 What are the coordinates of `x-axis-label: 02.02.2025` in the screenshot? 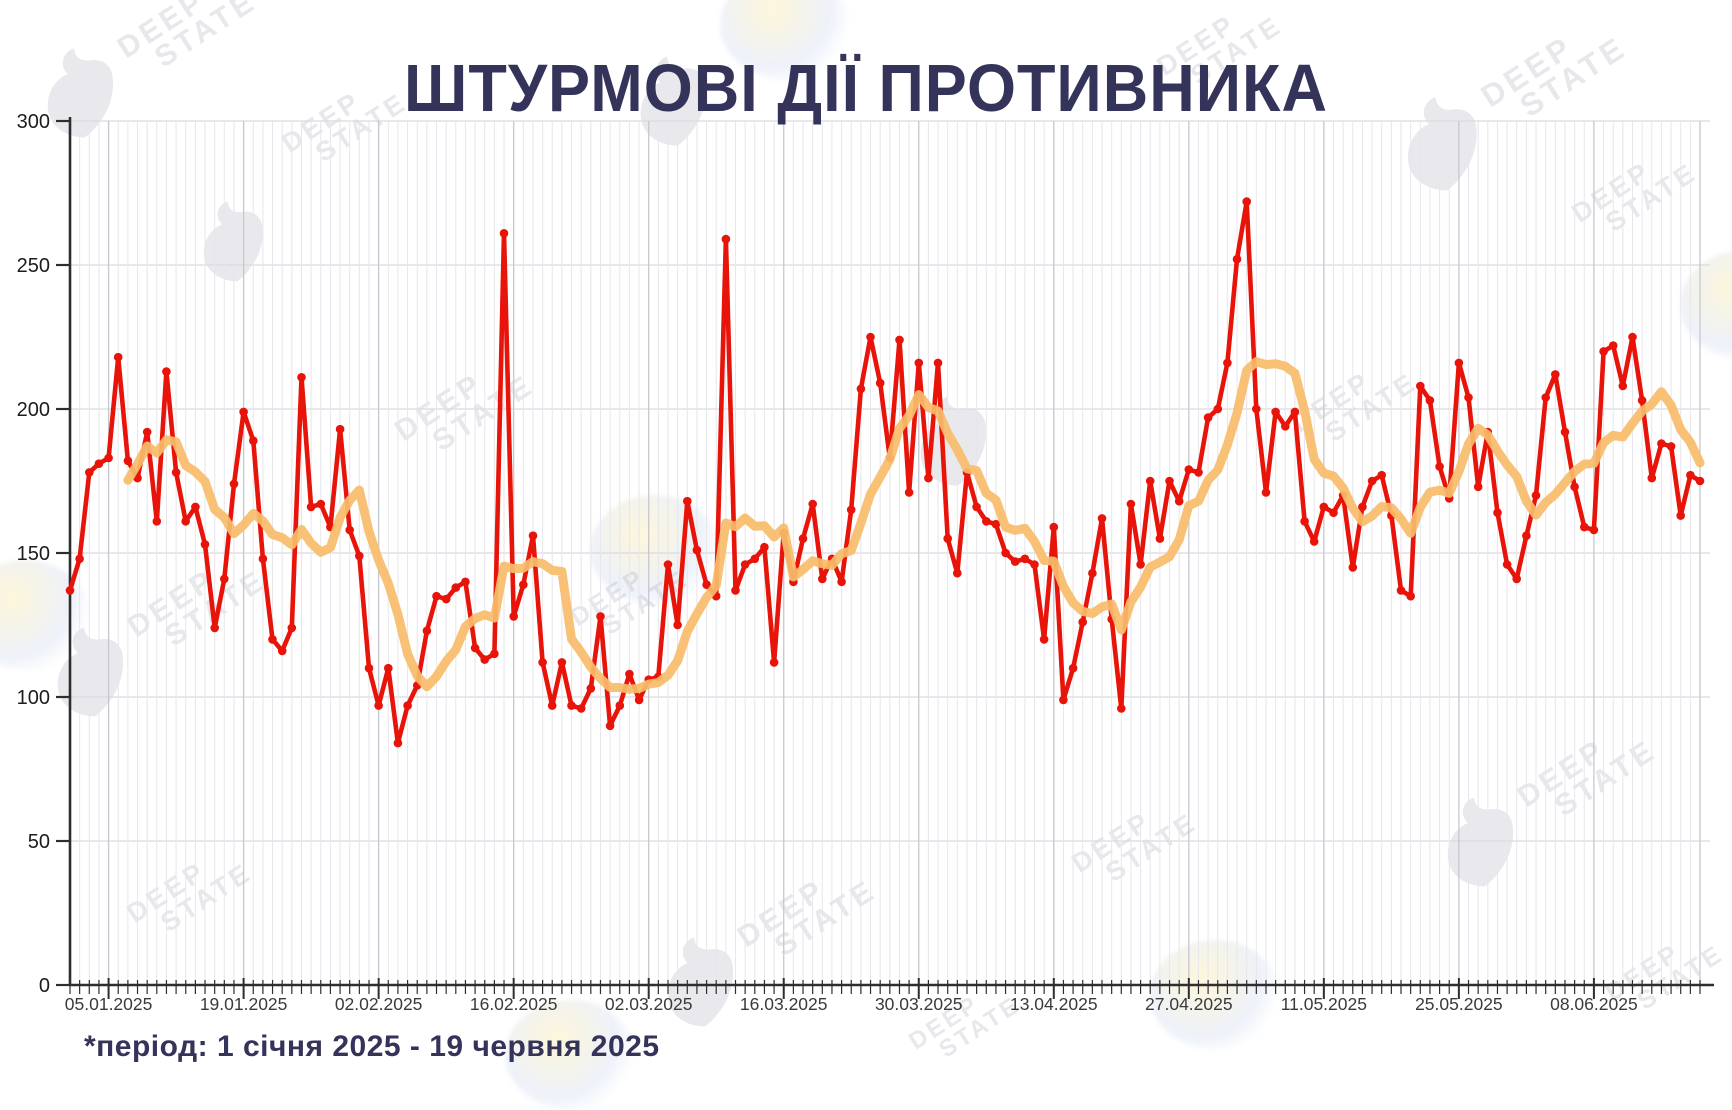 It's located at (379, 1004).